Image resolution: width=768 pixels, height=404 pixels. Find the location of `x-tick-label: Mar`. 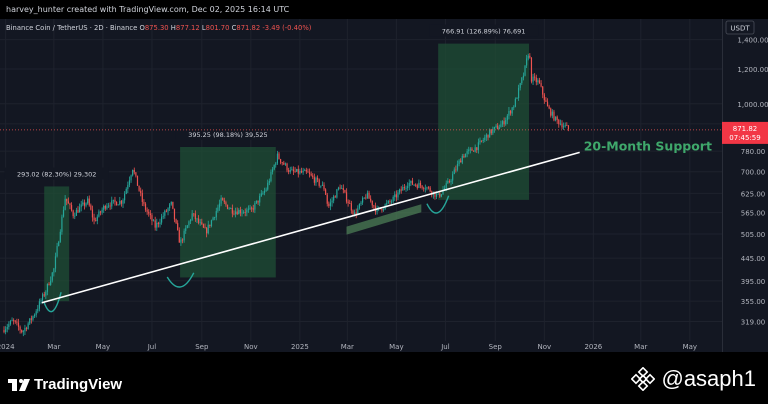

x-tick-label: Mar is located at coordinates (347, 347).